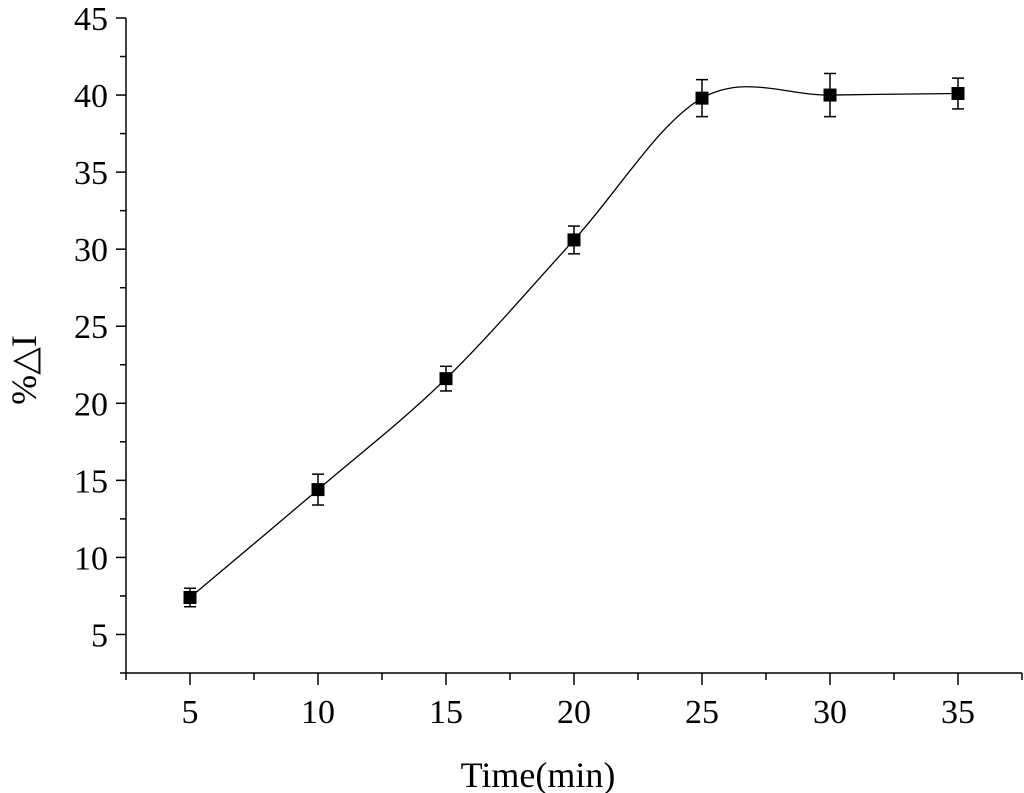  What do you see at coordinates (91, 173) in the screenshot?
I see `y-tick-label: 35` at bounding box center [91, 173].